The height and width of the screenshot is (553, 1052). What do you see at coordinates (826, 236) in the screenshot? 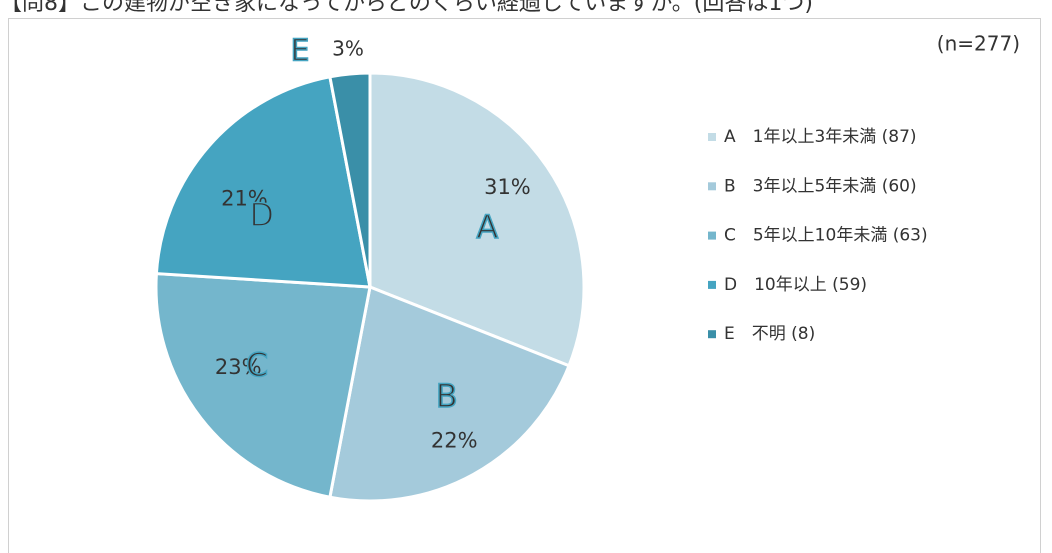
I see `legend-label: C 5年以上10年未満 (63)` at bounding box center [826, 236].